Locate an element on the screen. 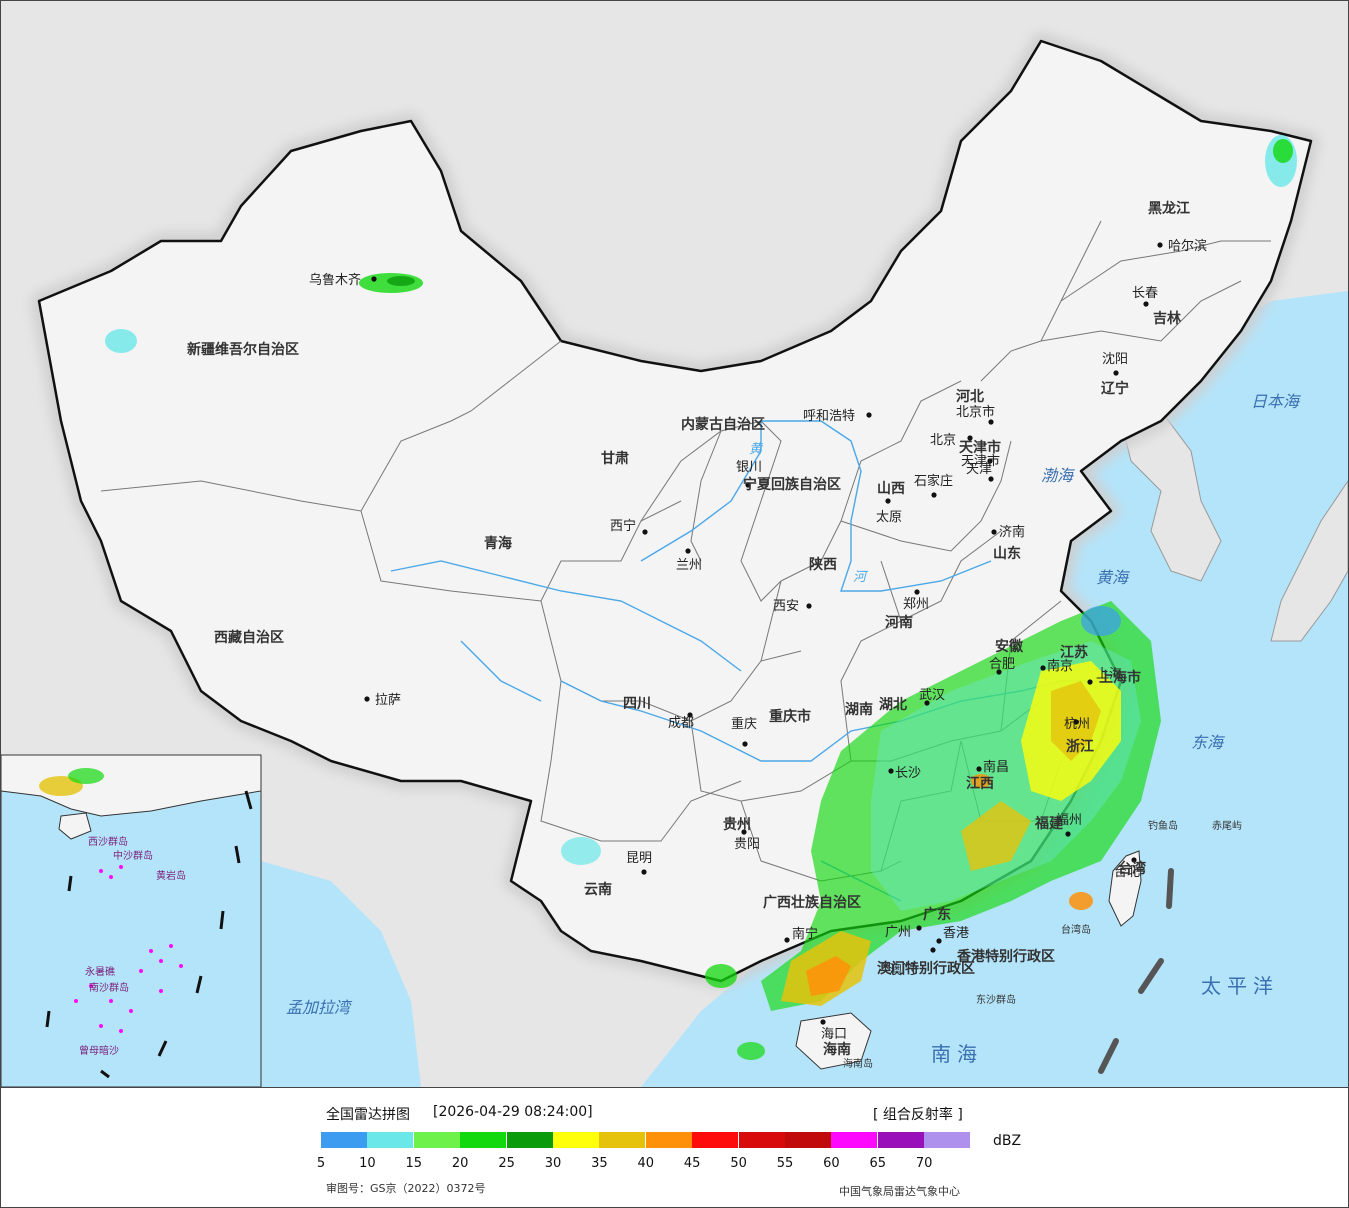  city-label: 兰州 is located at coordinates (689, 565).